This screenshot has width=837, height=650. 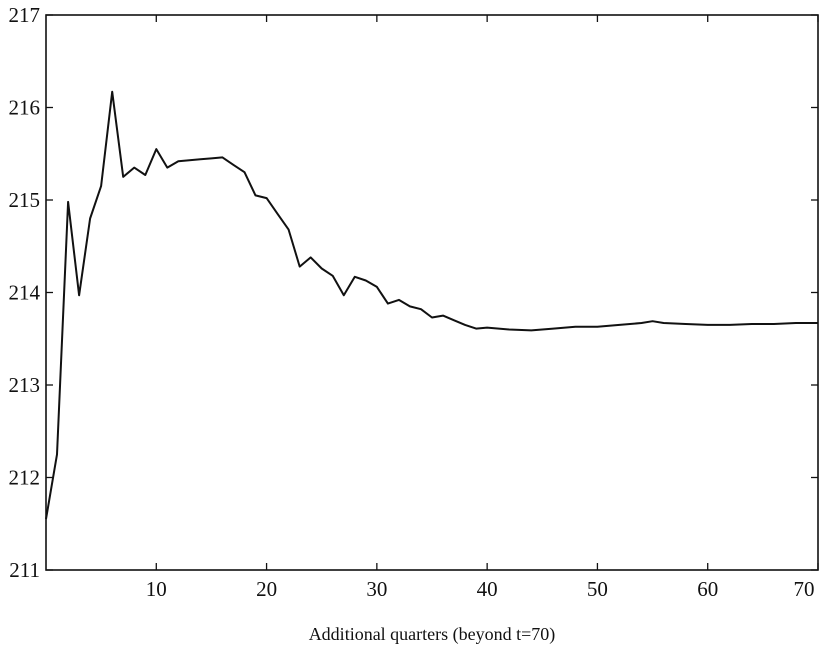 I want to click on y-tick-label: 217, so click(x=25, y=15).